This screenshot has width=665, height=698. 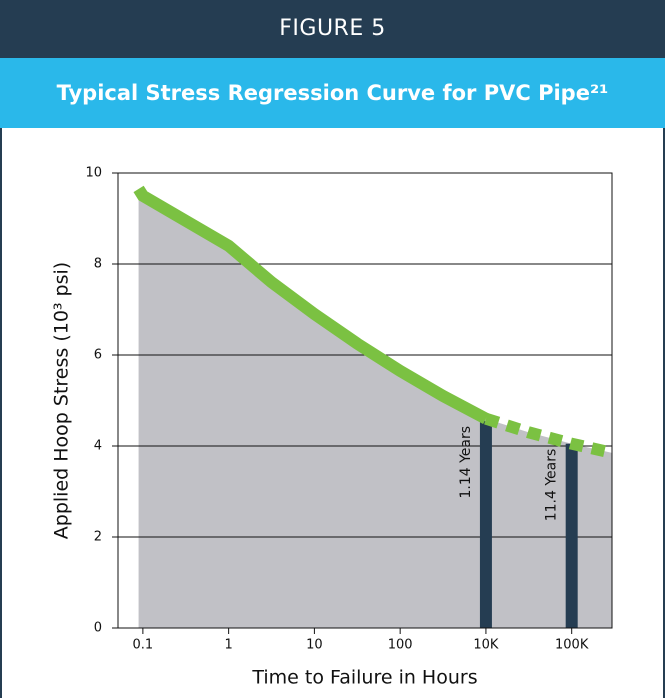 I want to click on y-tick-label: 4, so click(x=98, y=446).